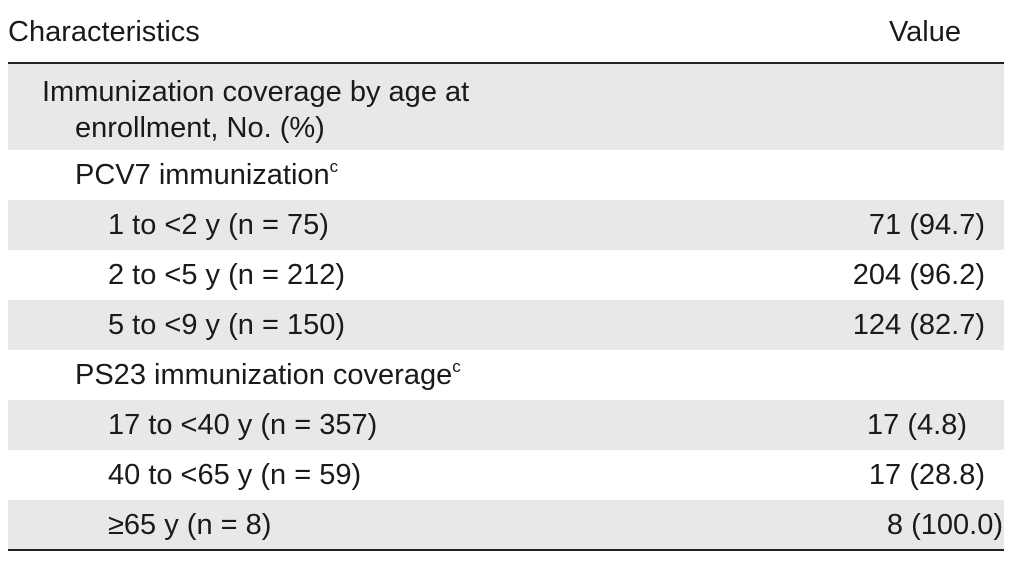 The image size is (1016, 563). I want to click on table-row: 40 to <65 y (n = 59) 17 (28.8), so click(506, 475).